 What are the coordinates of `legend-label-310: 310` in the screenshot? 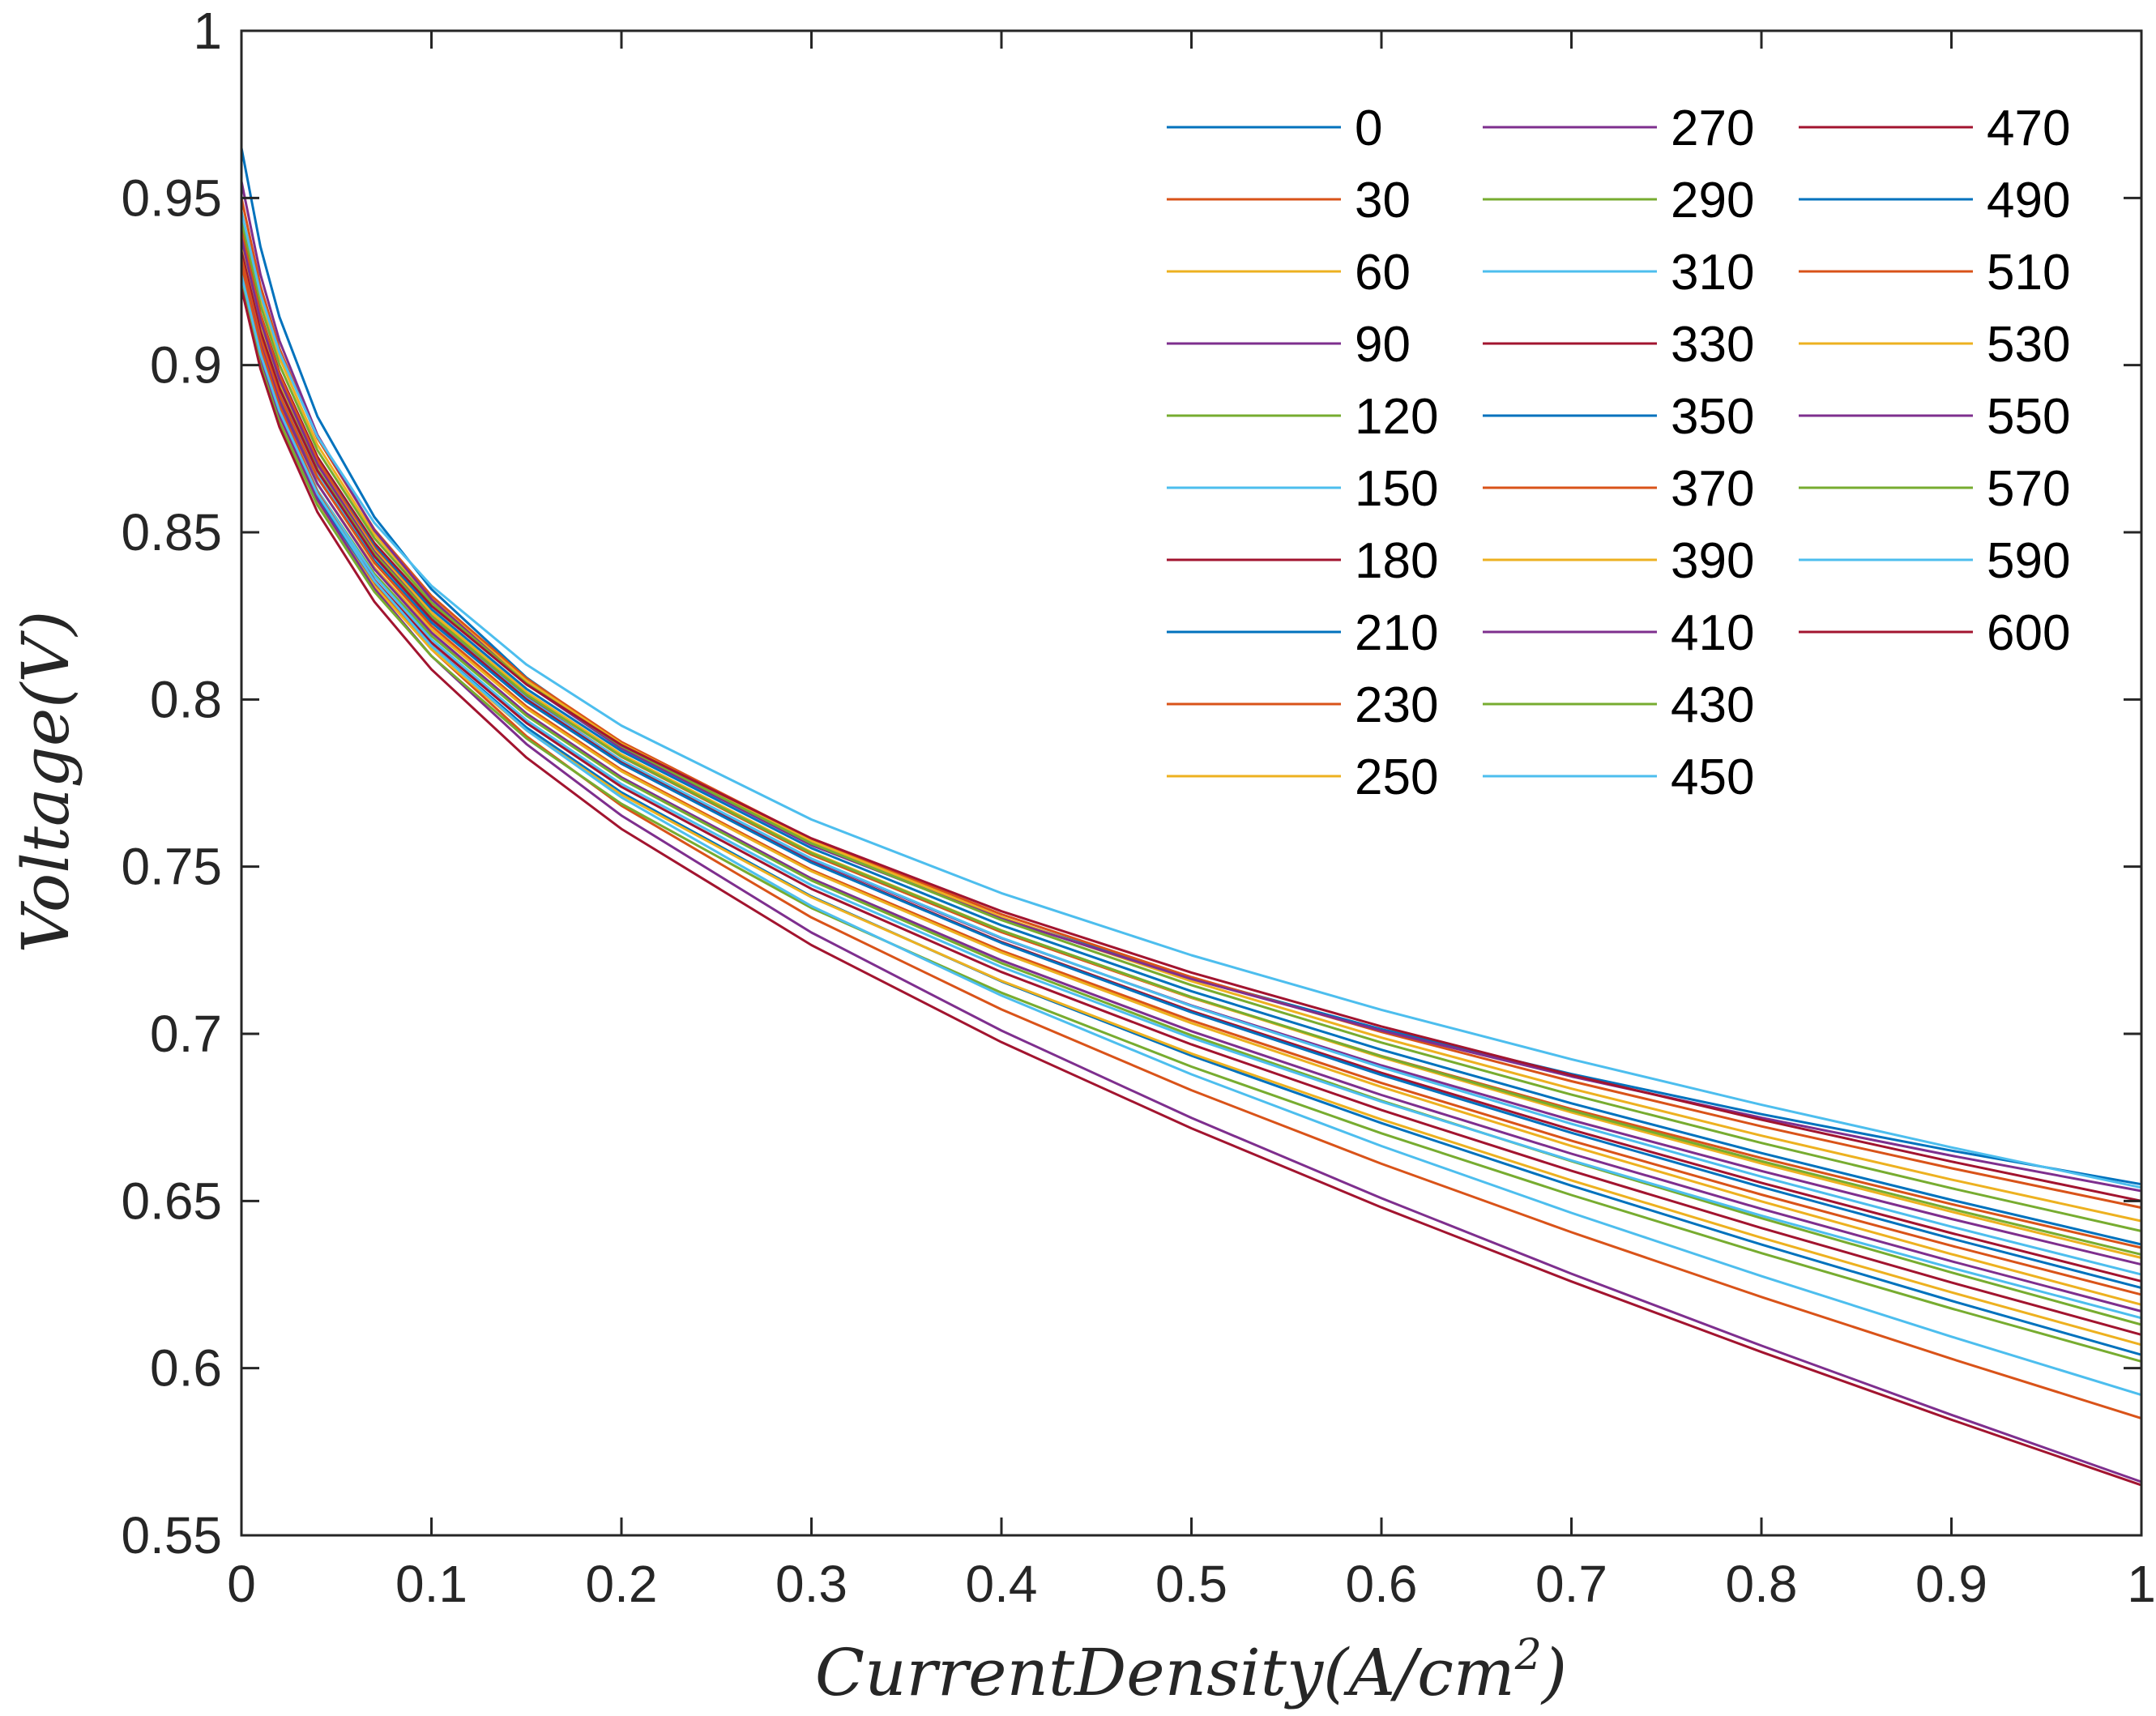 It's located at (1712, 273).